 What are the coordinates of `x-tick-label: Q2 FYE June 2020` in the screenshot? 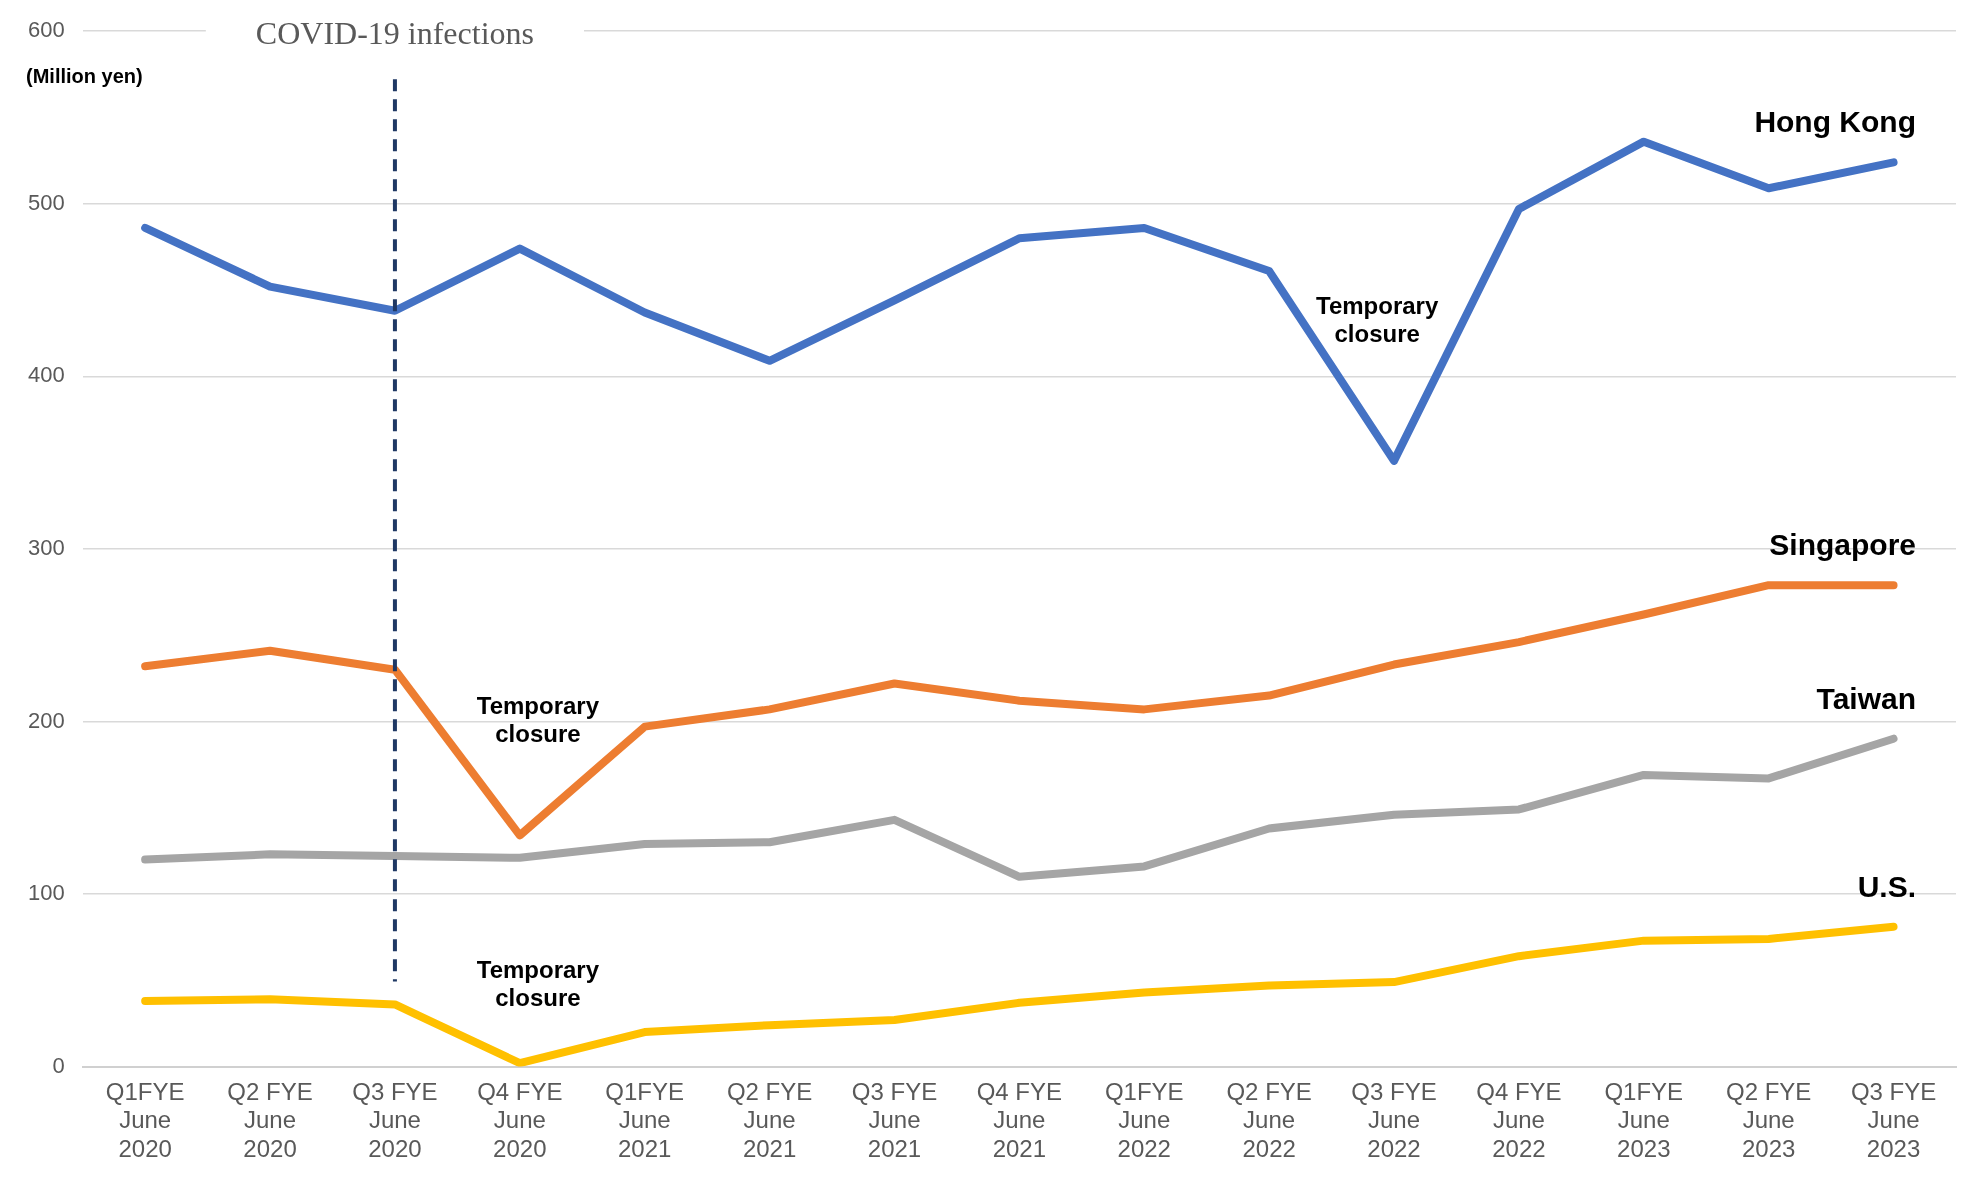 It's located at (270, 1120).